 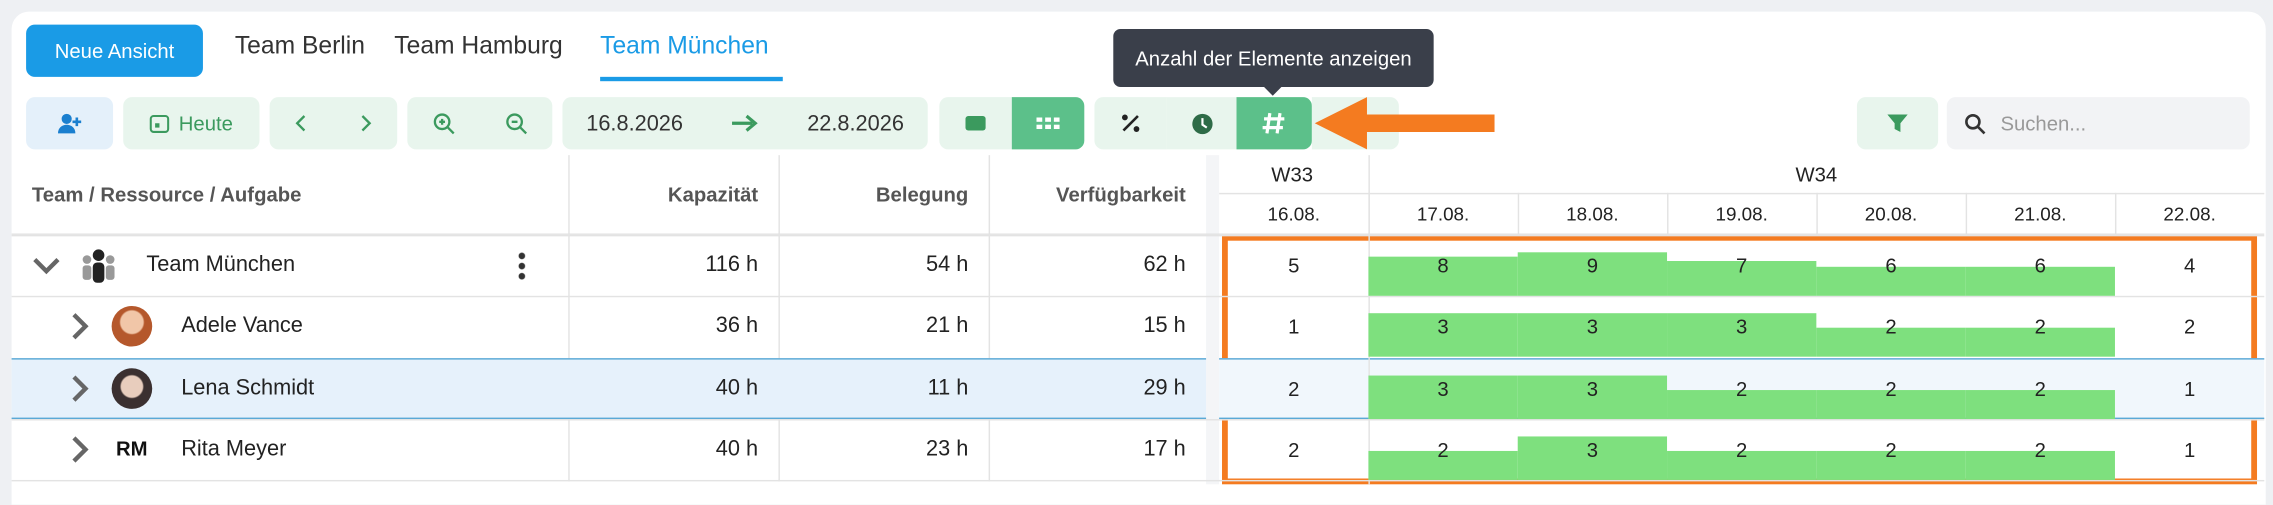 What do you see at coordinates (634, 123) in the screenshot?
I see `date-from: 16.8.2026` at bounding box center [634, 123].